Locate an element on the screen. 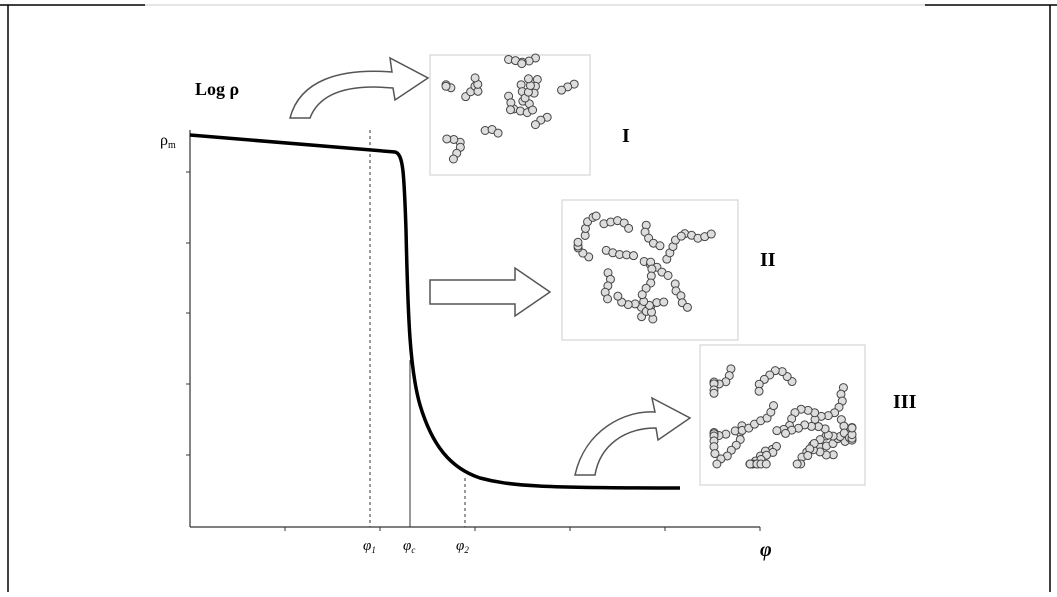  y-ticks is located at coordinates (188, 313).